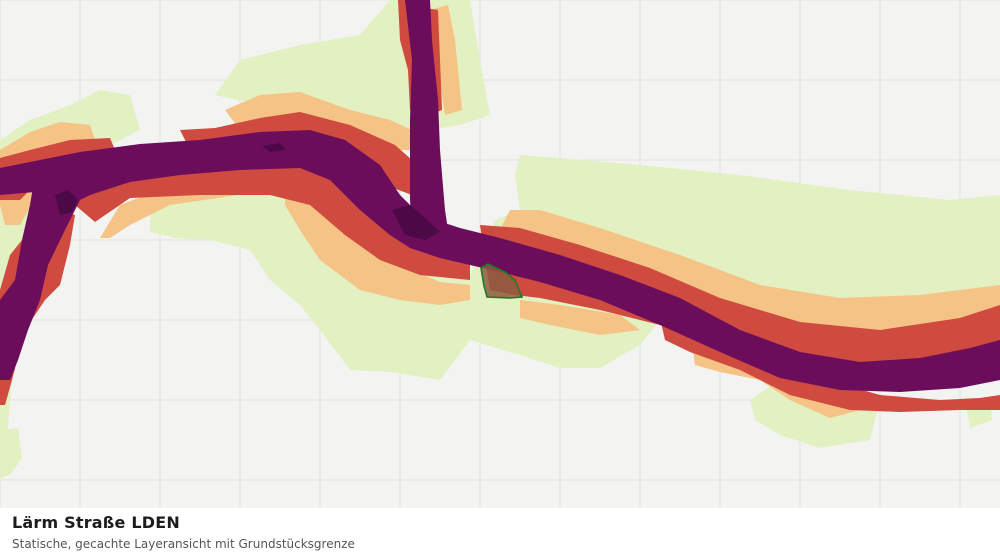  What do you see at coordinates (830, 365) in the screenshot?
I see `noise-zone-high-east-lower` at bounding box center [830, 365].